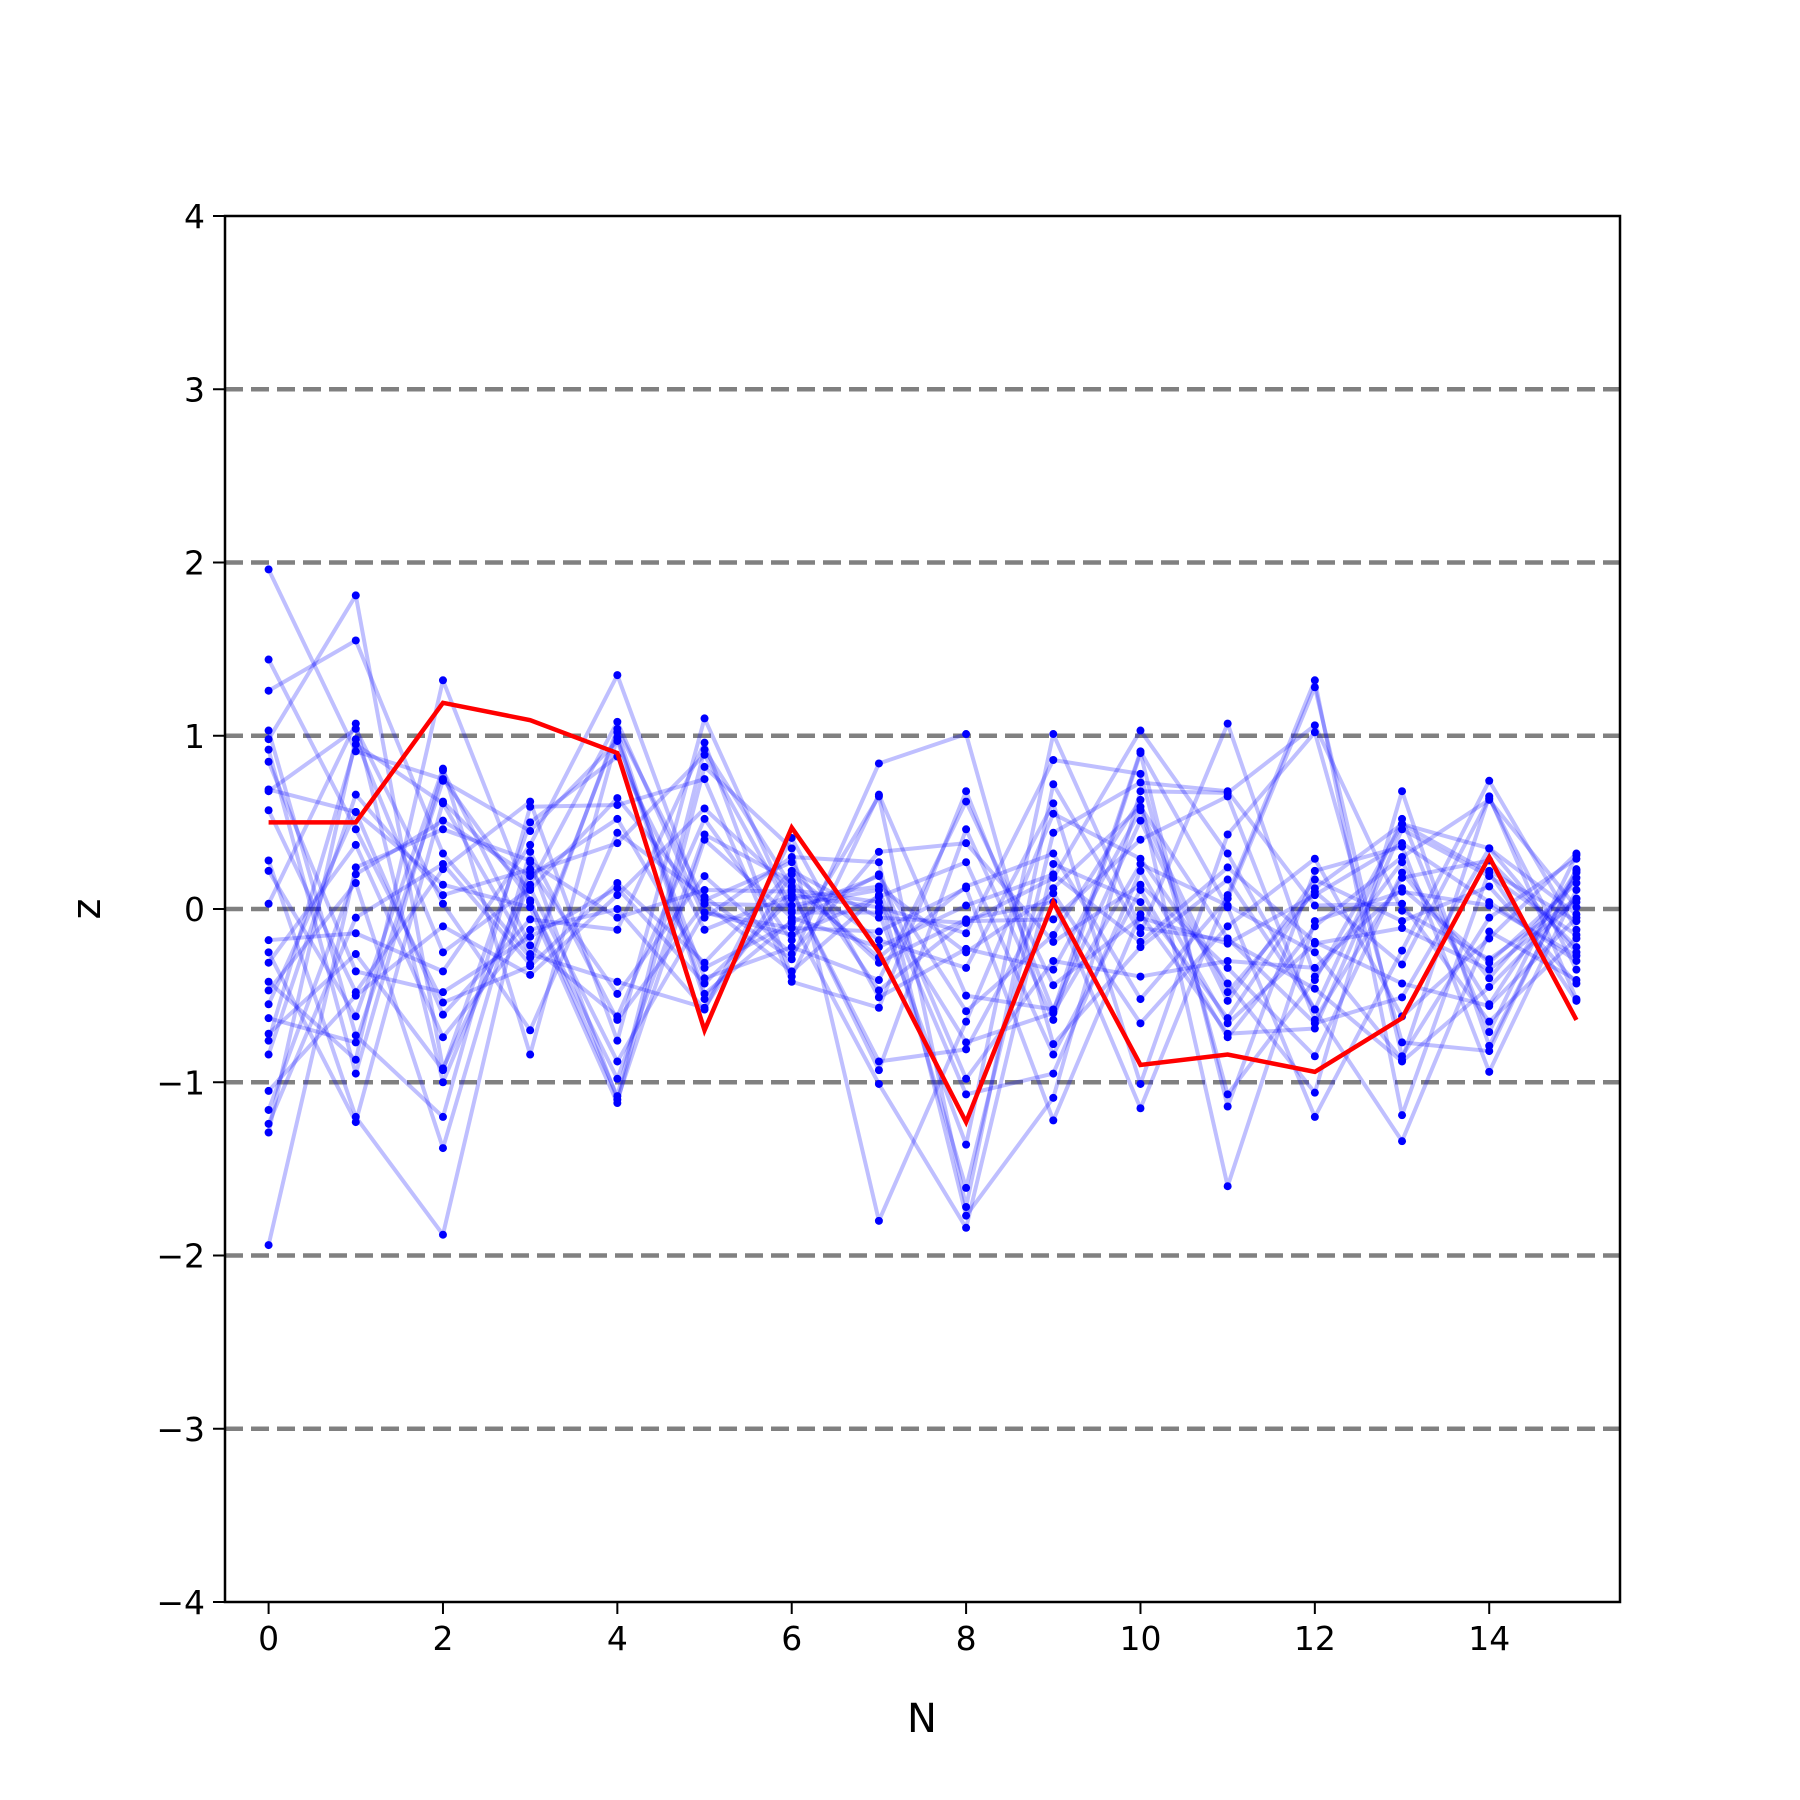  What do you see at coordinates (180, 1256) in the screenshot?
I see `y-tick-label: −2` at bounding box center [180, 1256].